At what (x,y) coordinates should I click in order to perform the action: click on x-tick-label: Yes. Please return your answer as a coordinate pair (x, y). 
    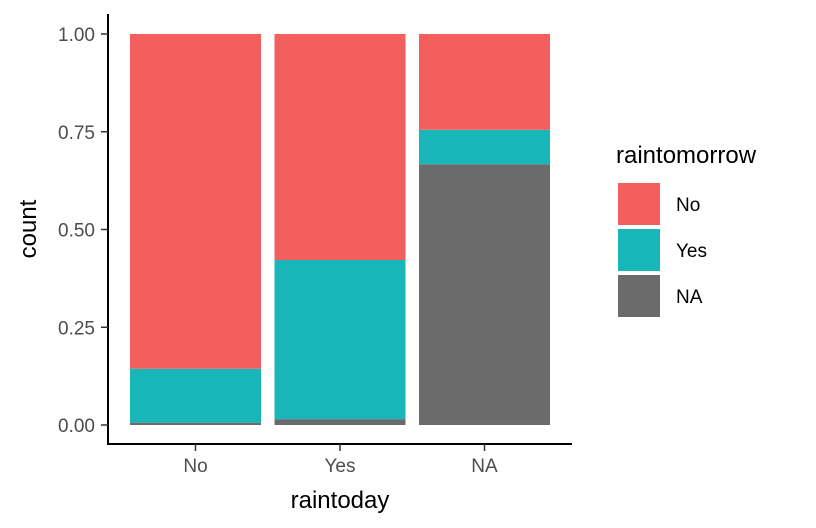
    Looking at the image, I should click on (340, 466).